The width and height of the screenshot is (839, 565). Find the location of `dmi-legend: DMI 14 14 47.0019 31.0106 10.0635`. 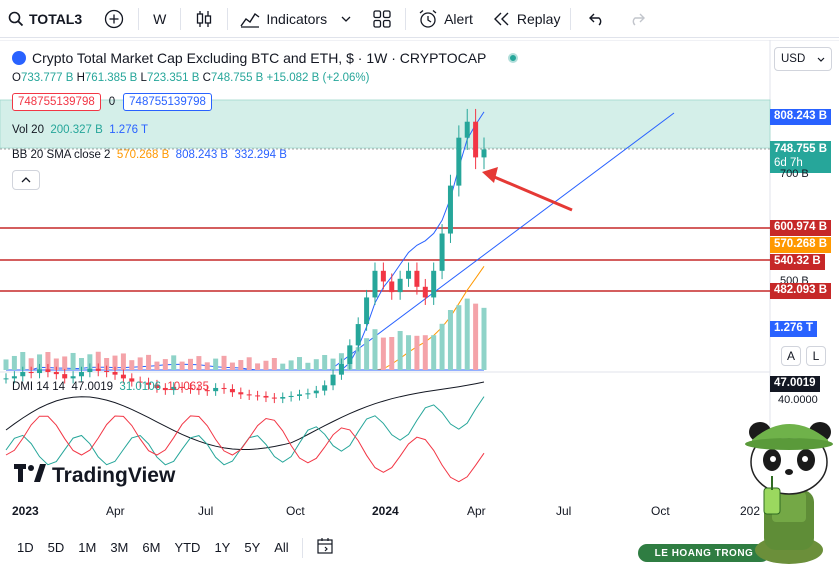

dmi-legend: DMI 14 14 47.0019 31.0106 10.0635 is located at coordinates (110, 387).